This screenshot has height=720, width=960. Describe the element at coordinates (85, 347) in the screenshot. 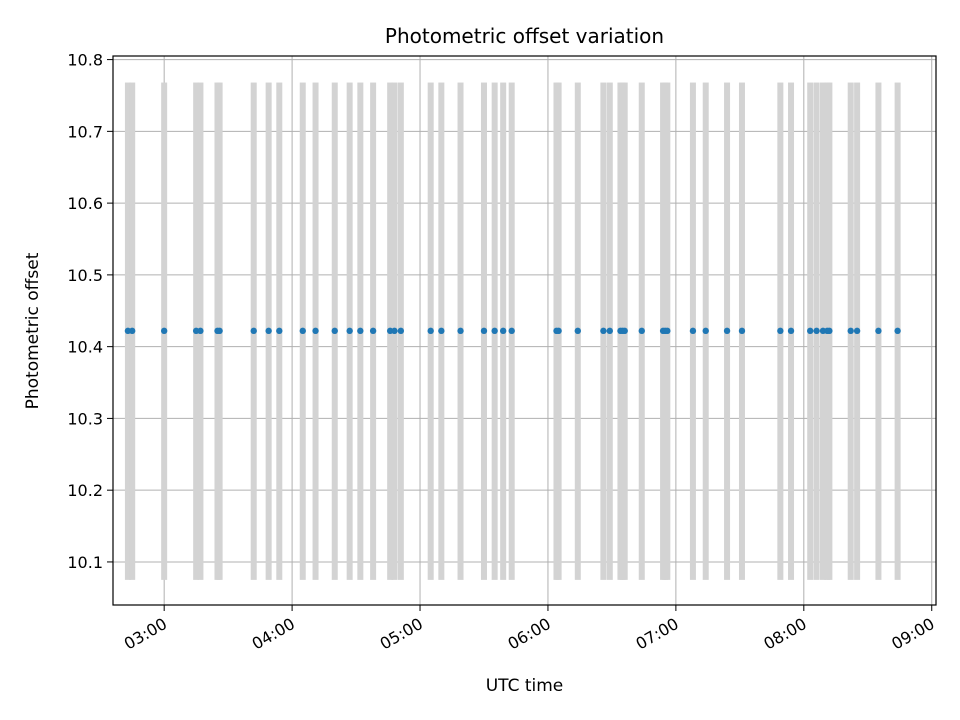

I see `y-tick-label: 10.4` at that location.